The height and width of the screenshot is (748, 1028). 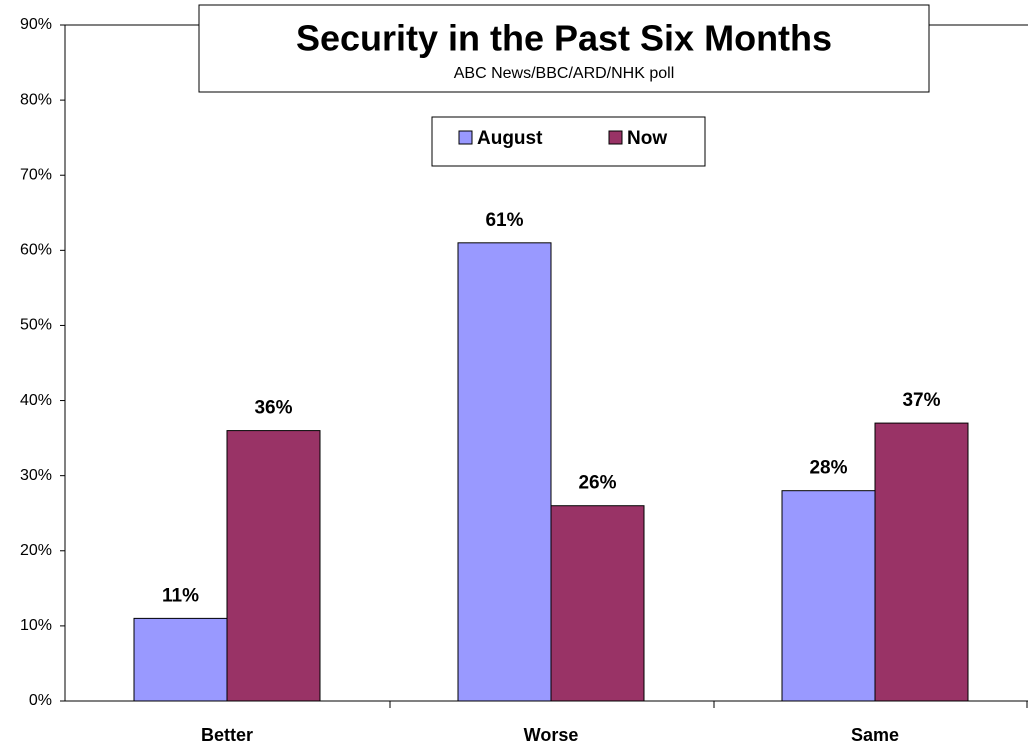 What do you see at coordinates (551, 735) in the screenshot?
I see `x-tick-label: Worse` at bounding box center [551, 735].